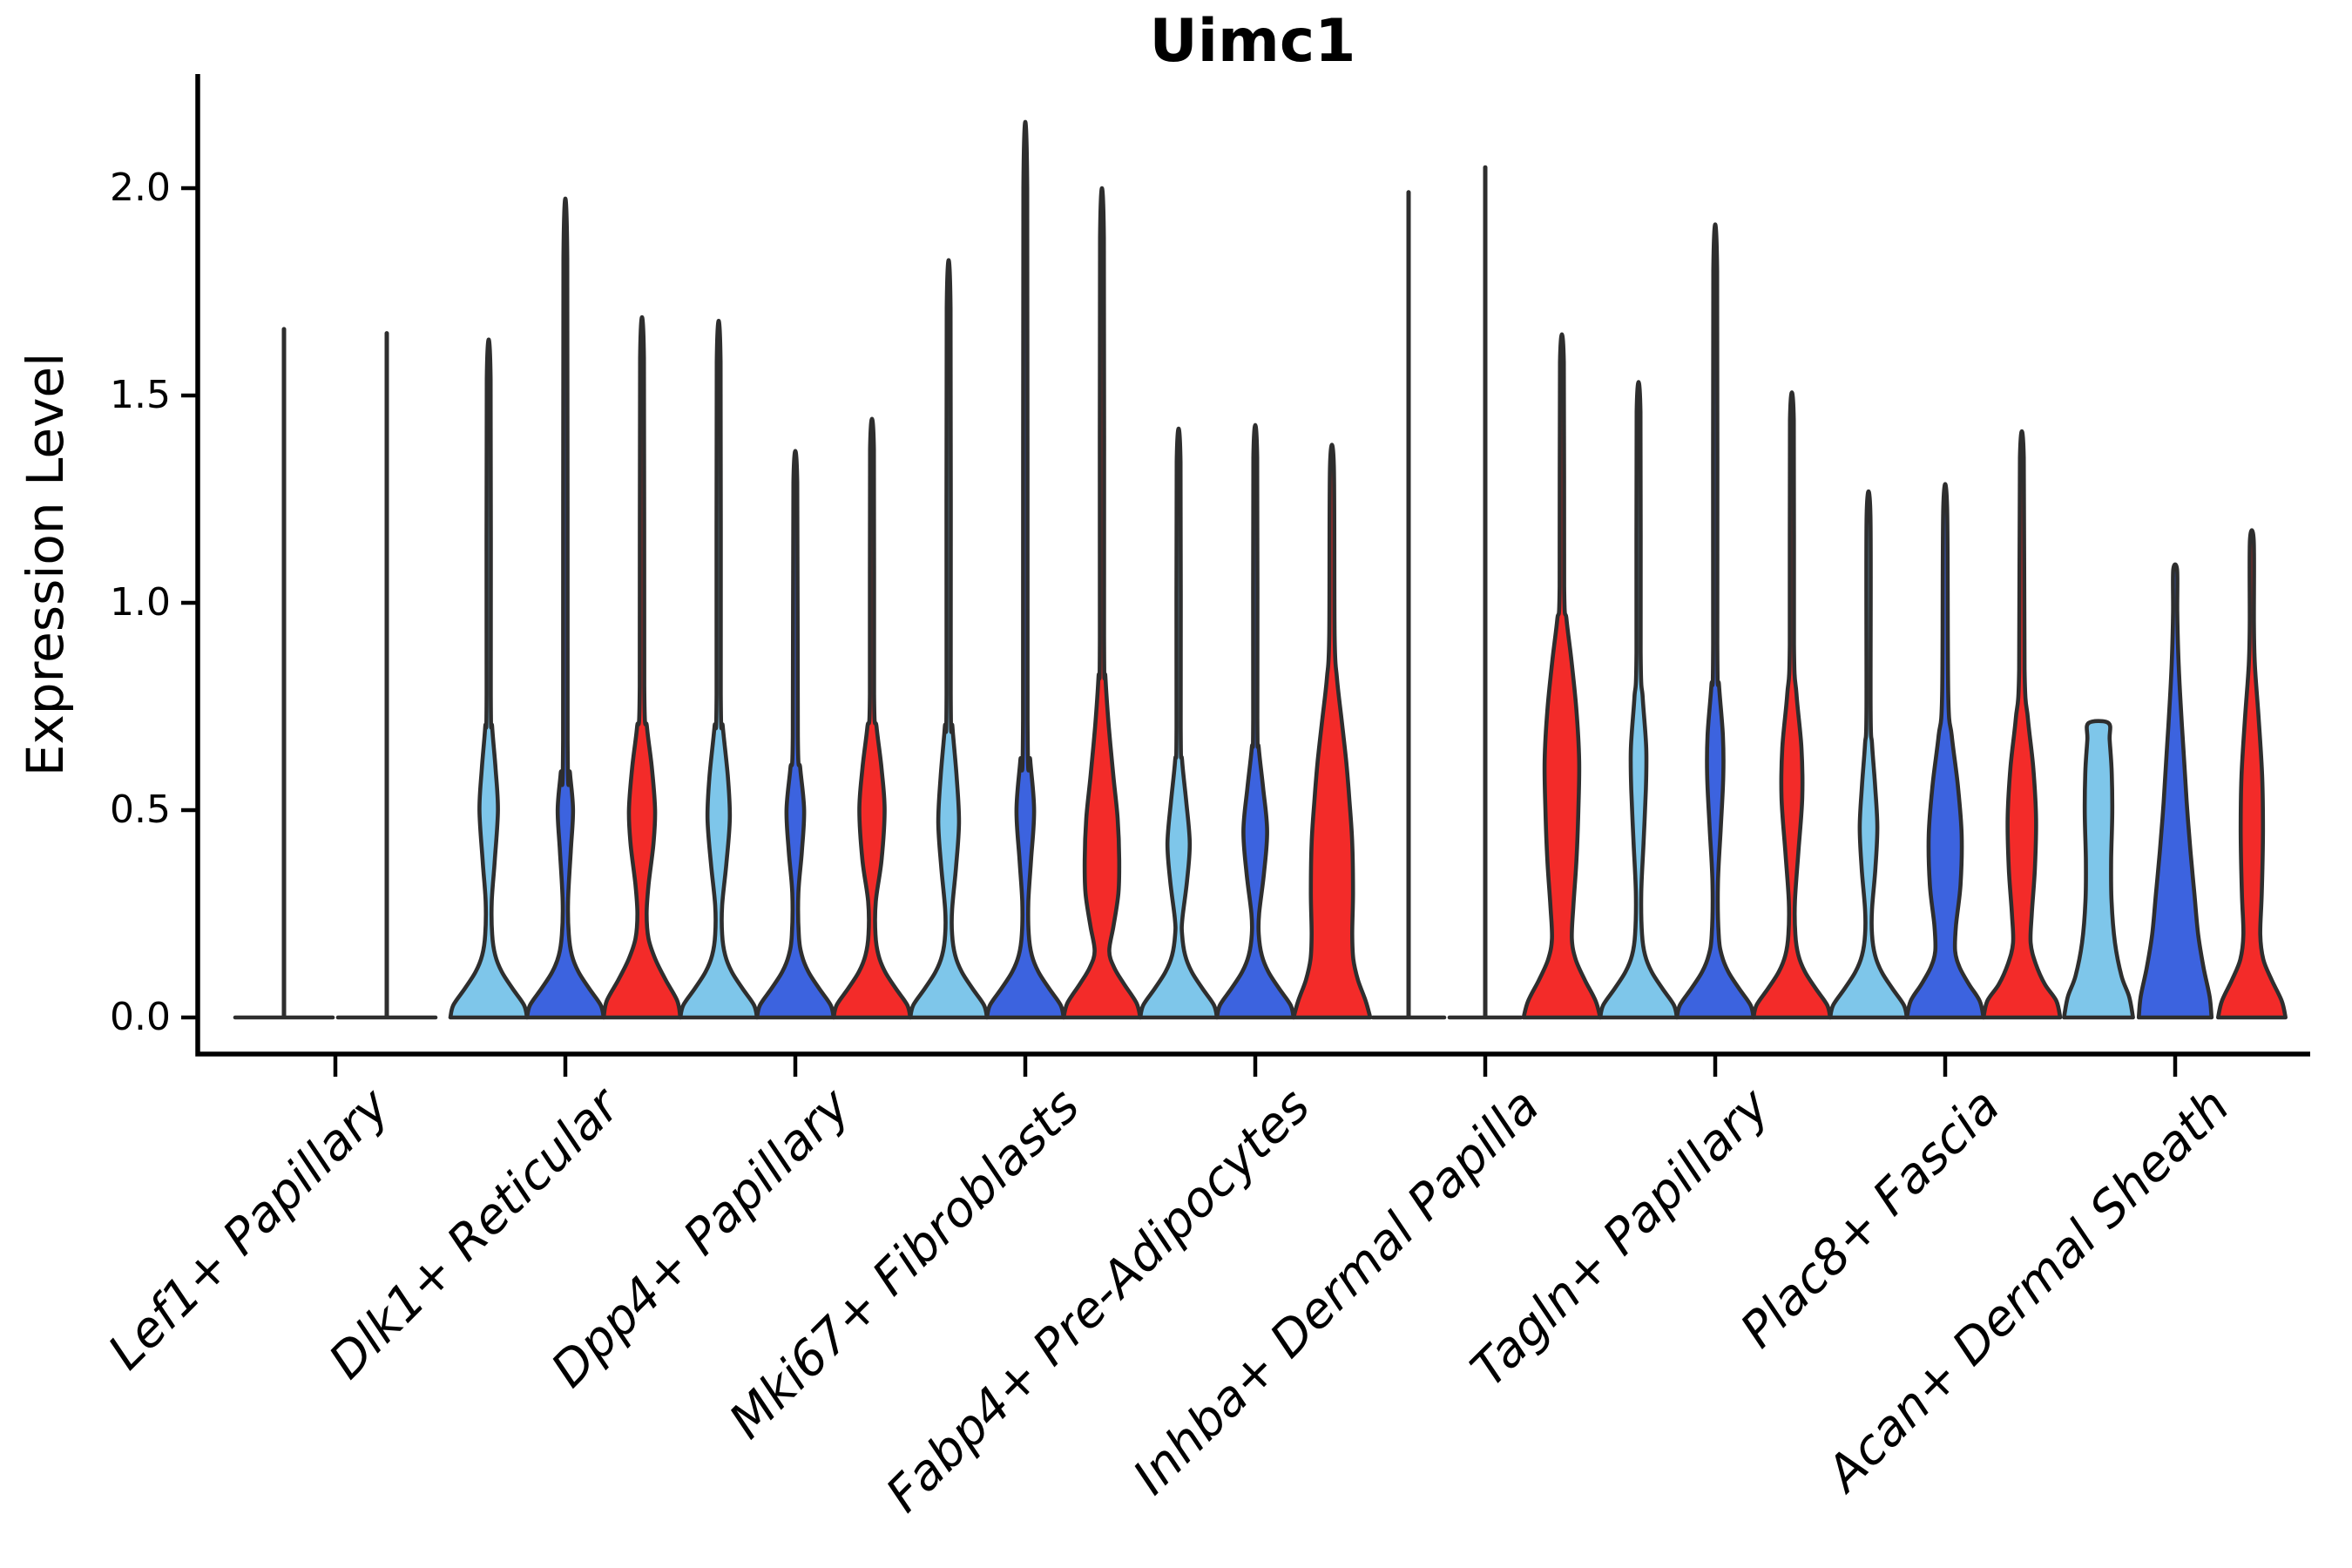 The width and height of the screenshot is (2352, 1568). What do you see at coordinates (1025, 569) in the screenshot?
I see `violin-mki67-fibroblasts-royal_blue` at bounding box center [1025, 569].